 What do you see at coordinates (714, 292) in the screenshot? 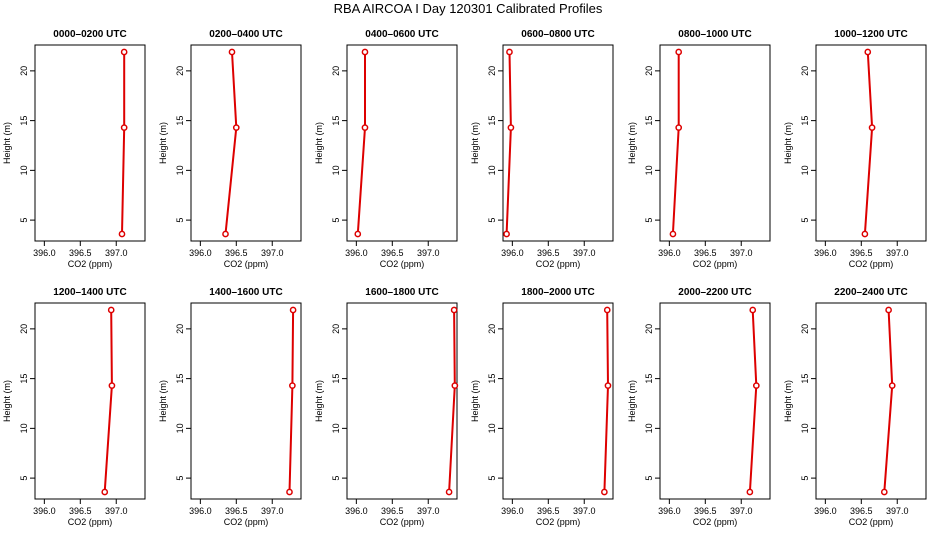
I see `panel-title: 2000–2200 UTC` at bounding box center [714, 292].